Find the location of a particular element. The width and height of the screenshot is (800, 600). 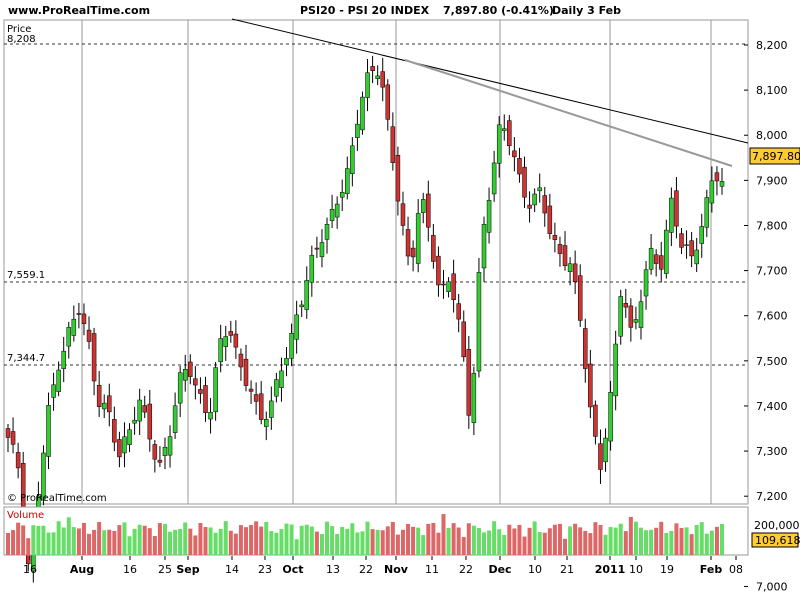

x-tick-label: 22 is located at coordinates (366, 569).